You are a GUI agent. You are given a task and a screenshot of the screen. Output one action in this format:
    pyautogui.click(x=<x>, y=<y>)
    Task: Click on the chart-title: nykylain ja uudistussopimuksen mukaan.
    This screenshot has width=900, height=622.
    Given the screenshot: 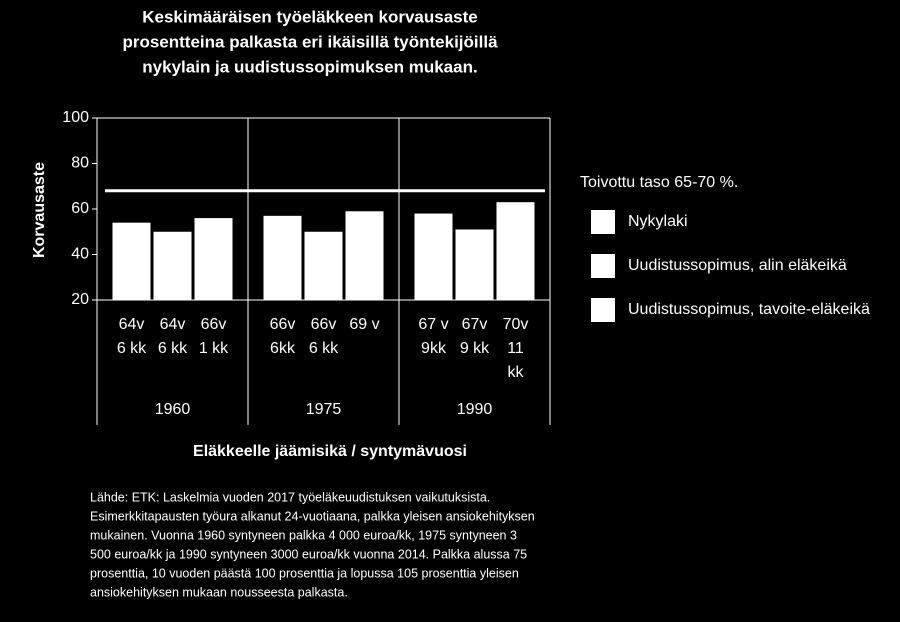 What is the action you would take?
    pyautogui.click(x=309, y=66)
    